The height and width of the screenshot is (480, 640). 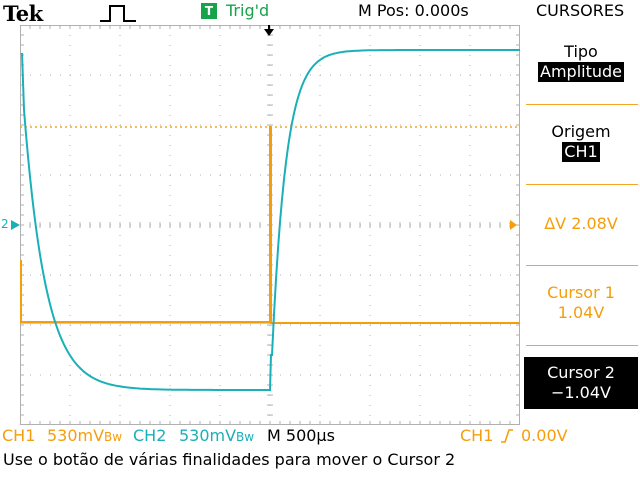 What do you see at coordinates (507, 436) in the screenshot?
I see `rising-edge-icon` at bounding box center [507, 436].